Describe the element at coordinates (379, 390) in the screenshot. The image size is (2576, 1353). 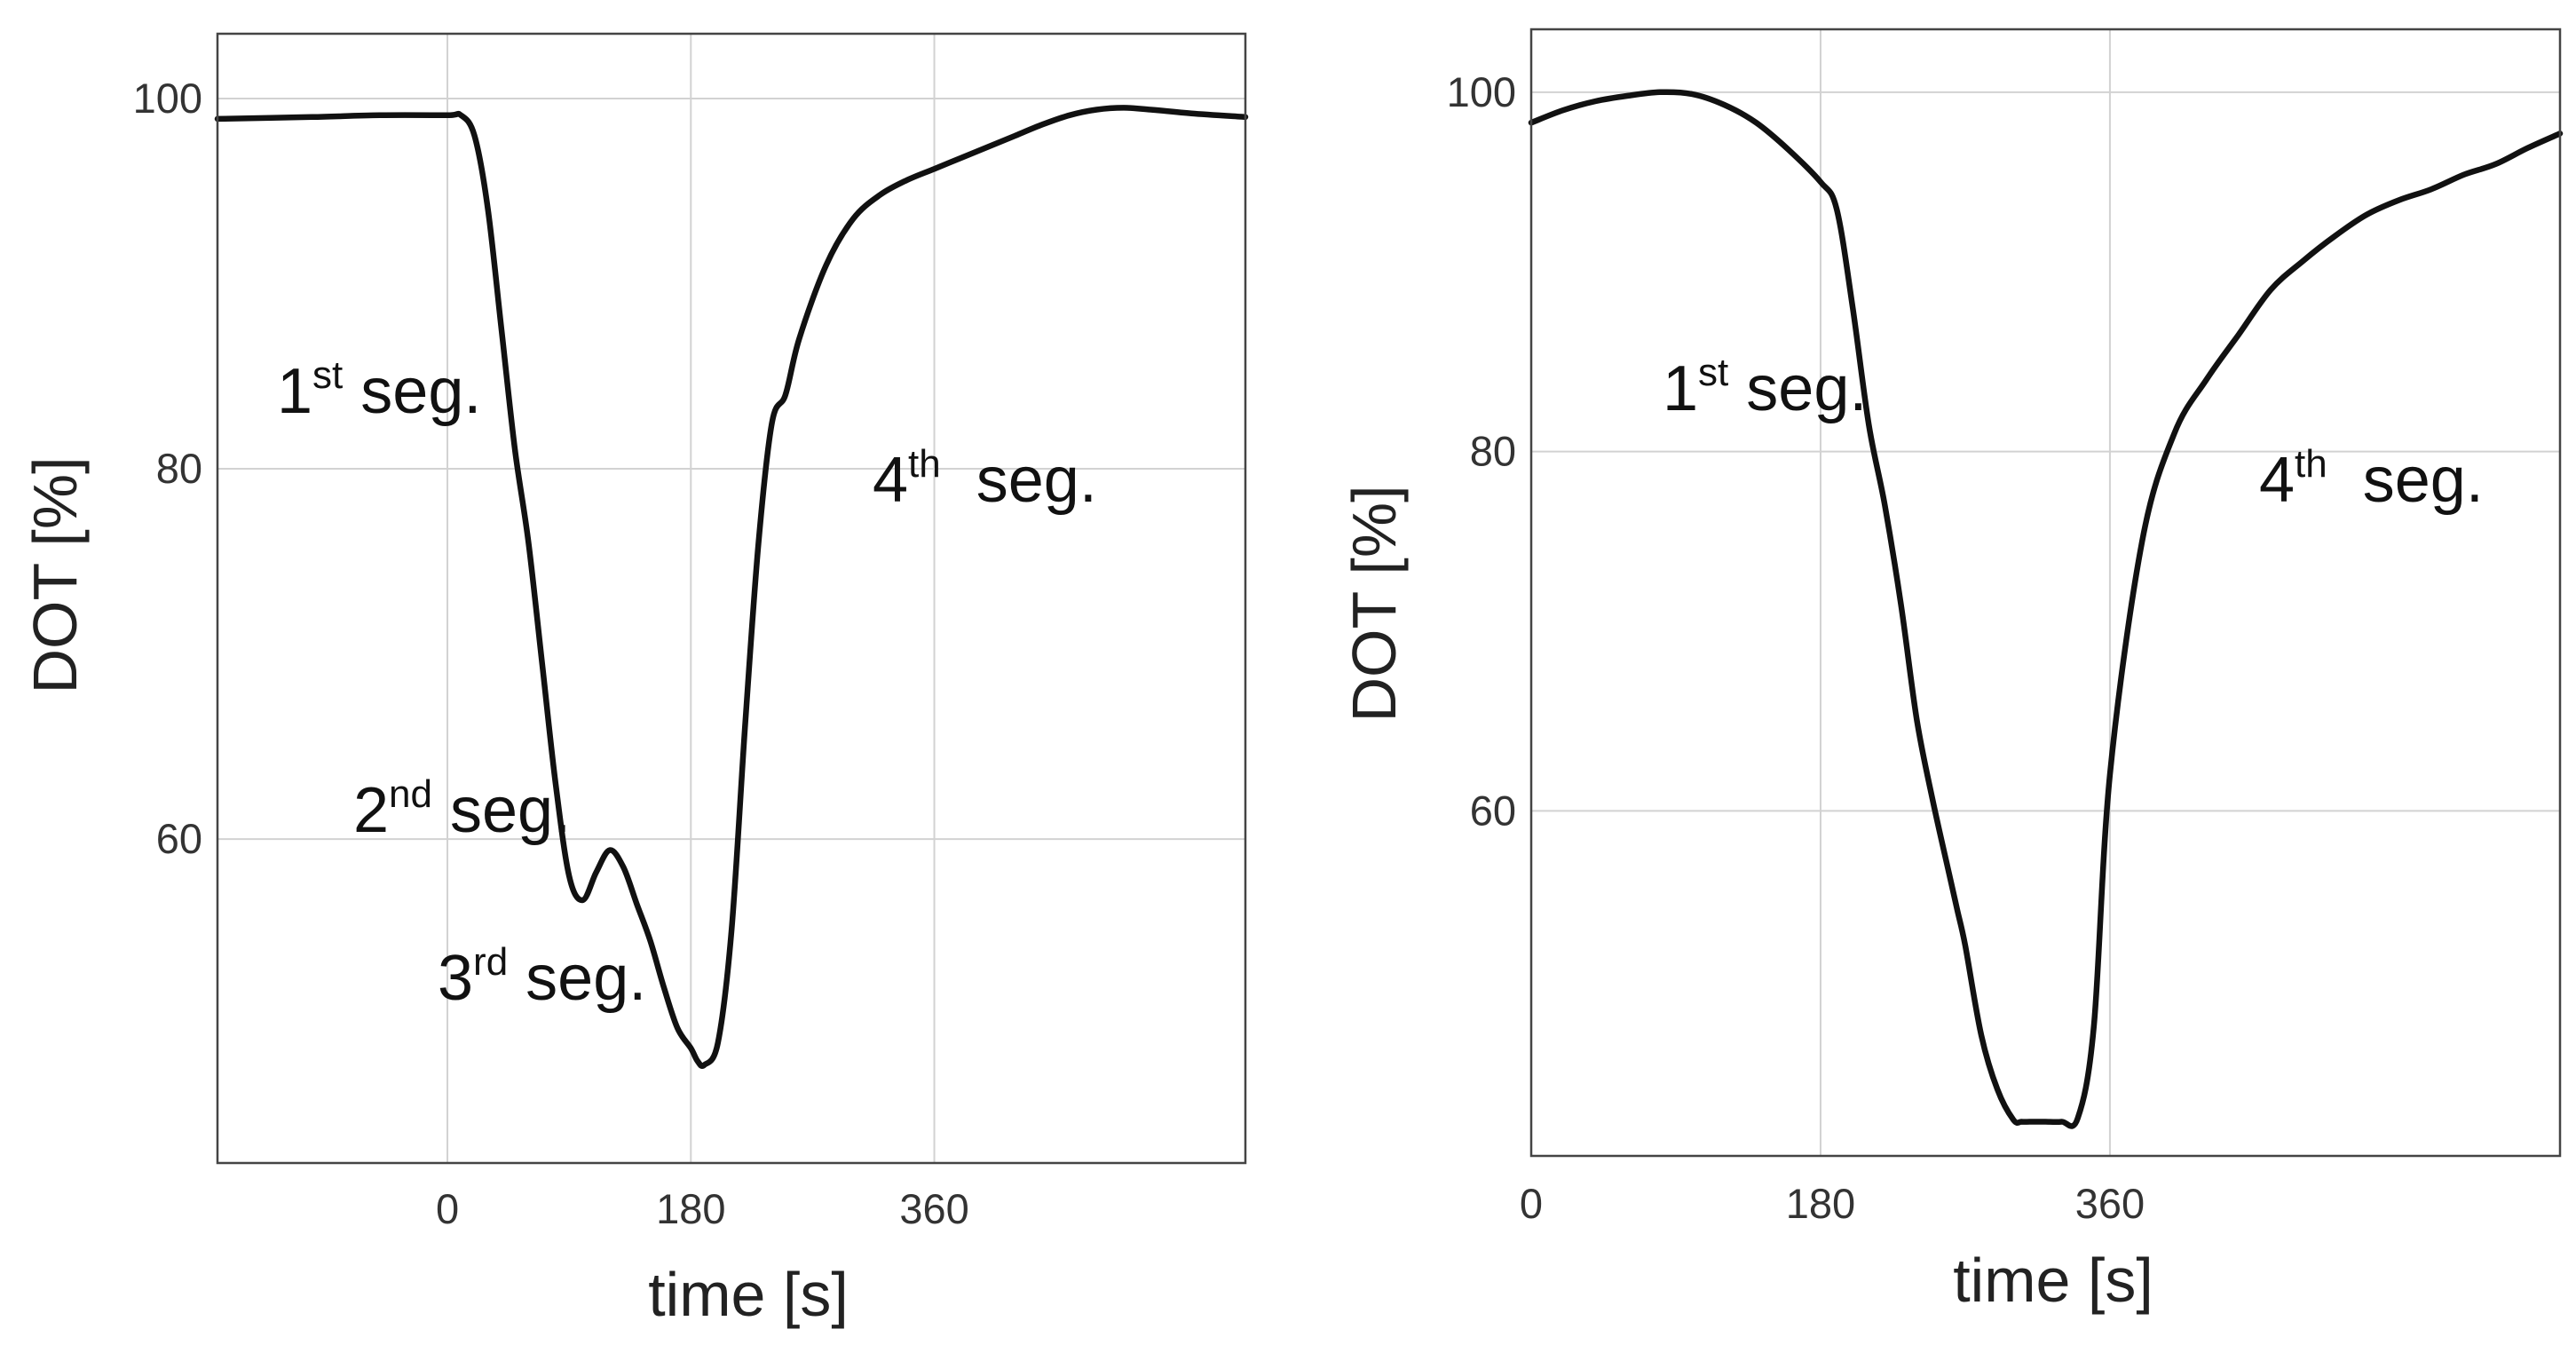
I see `left-chart-annotation-1st-seg: 1st seg.` at that location.